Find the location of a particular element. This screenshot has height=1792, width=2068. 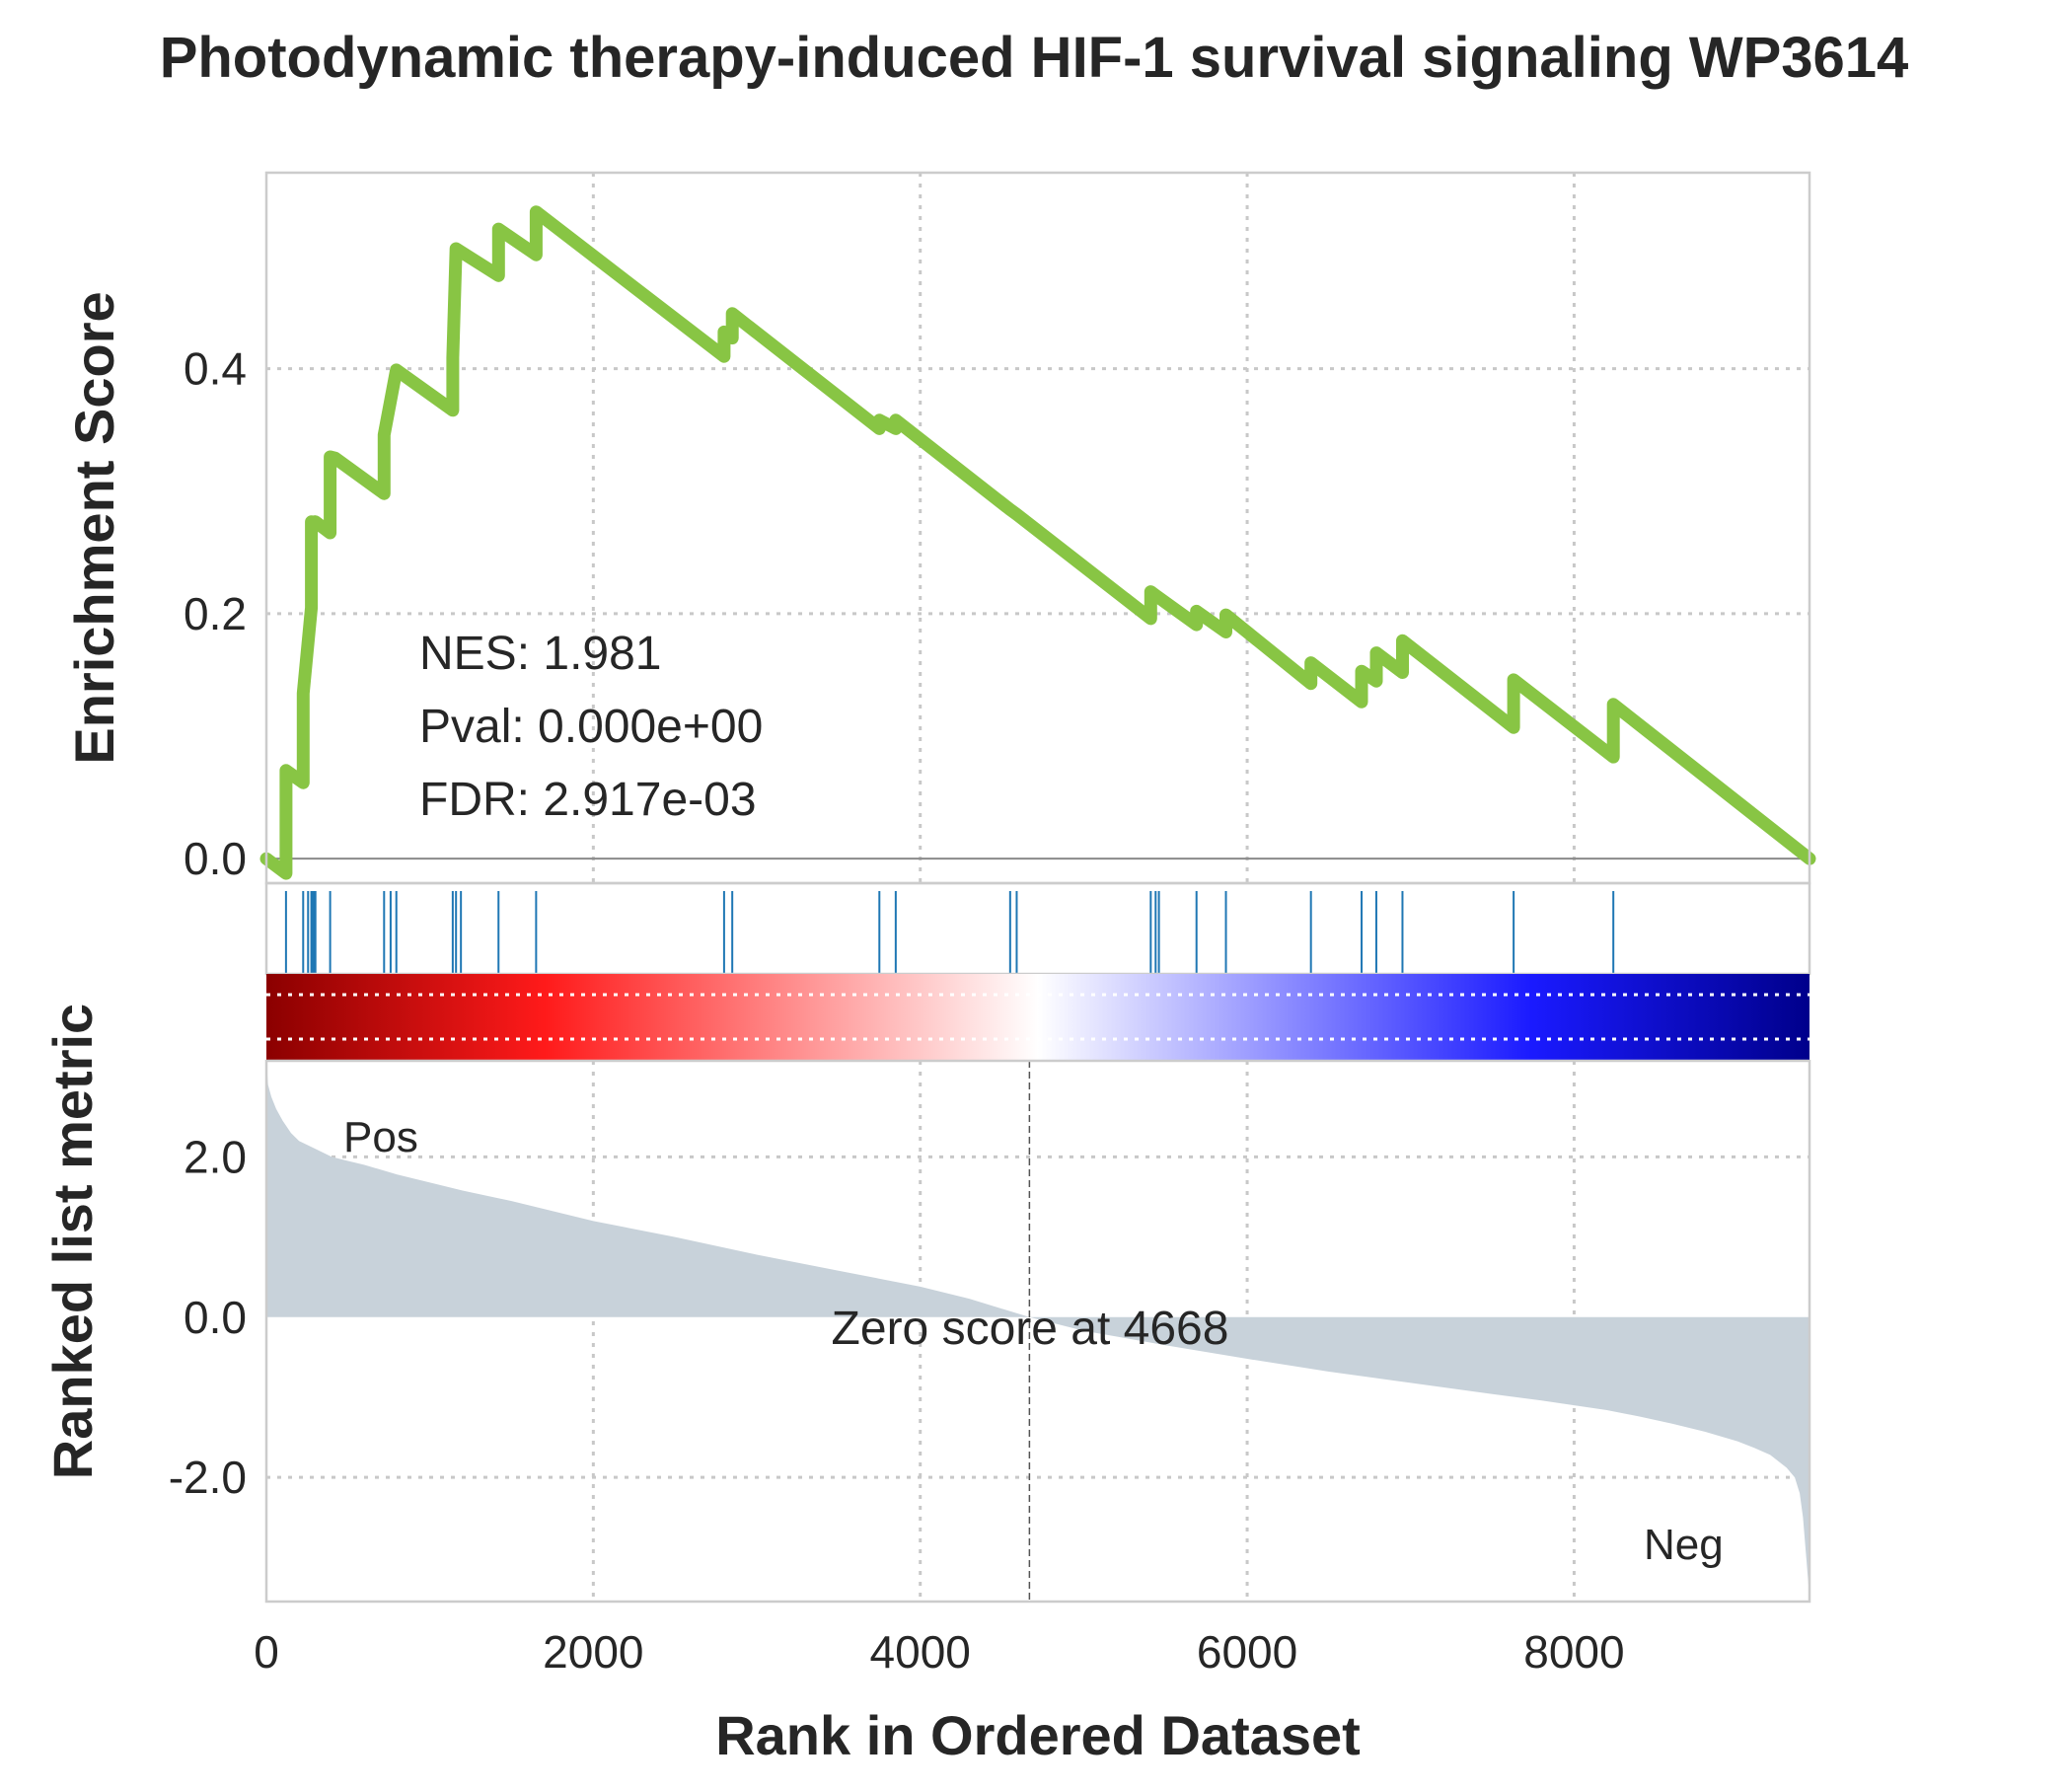

x-tick-label: 2000 is located at coordinates (593, 1652).